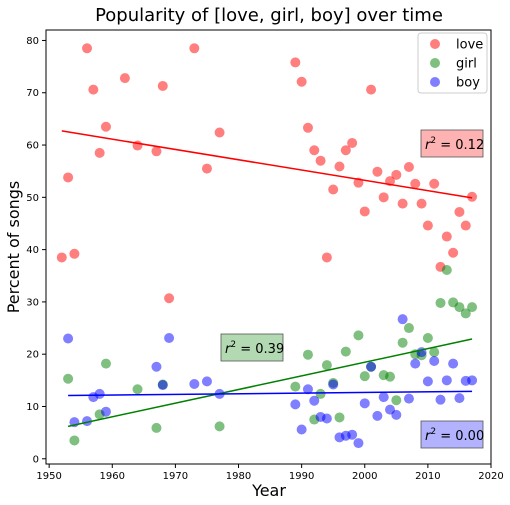 Image resolution: width=510 pixels, height=505 pixels. What do you see at coordinates (270, 393) in the screenshot?
I see `trendline-boy` at bounding box center [270, 393].